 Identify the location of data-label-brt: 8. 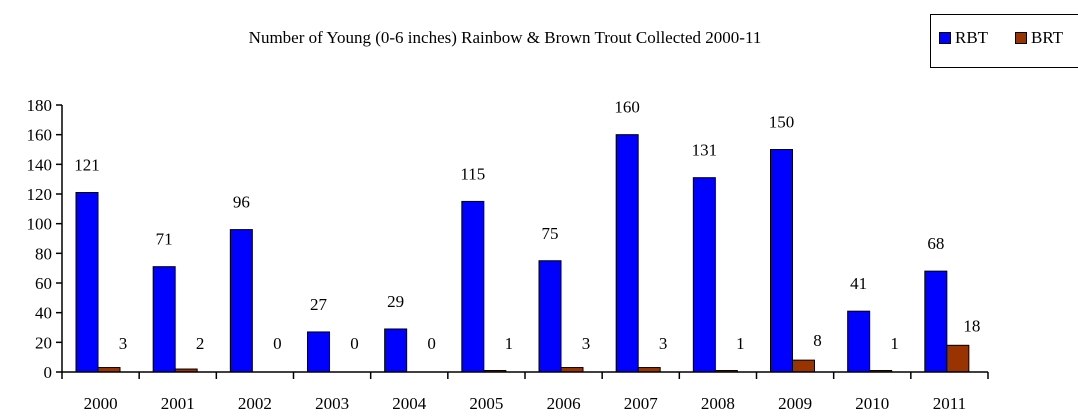
(817, 340).